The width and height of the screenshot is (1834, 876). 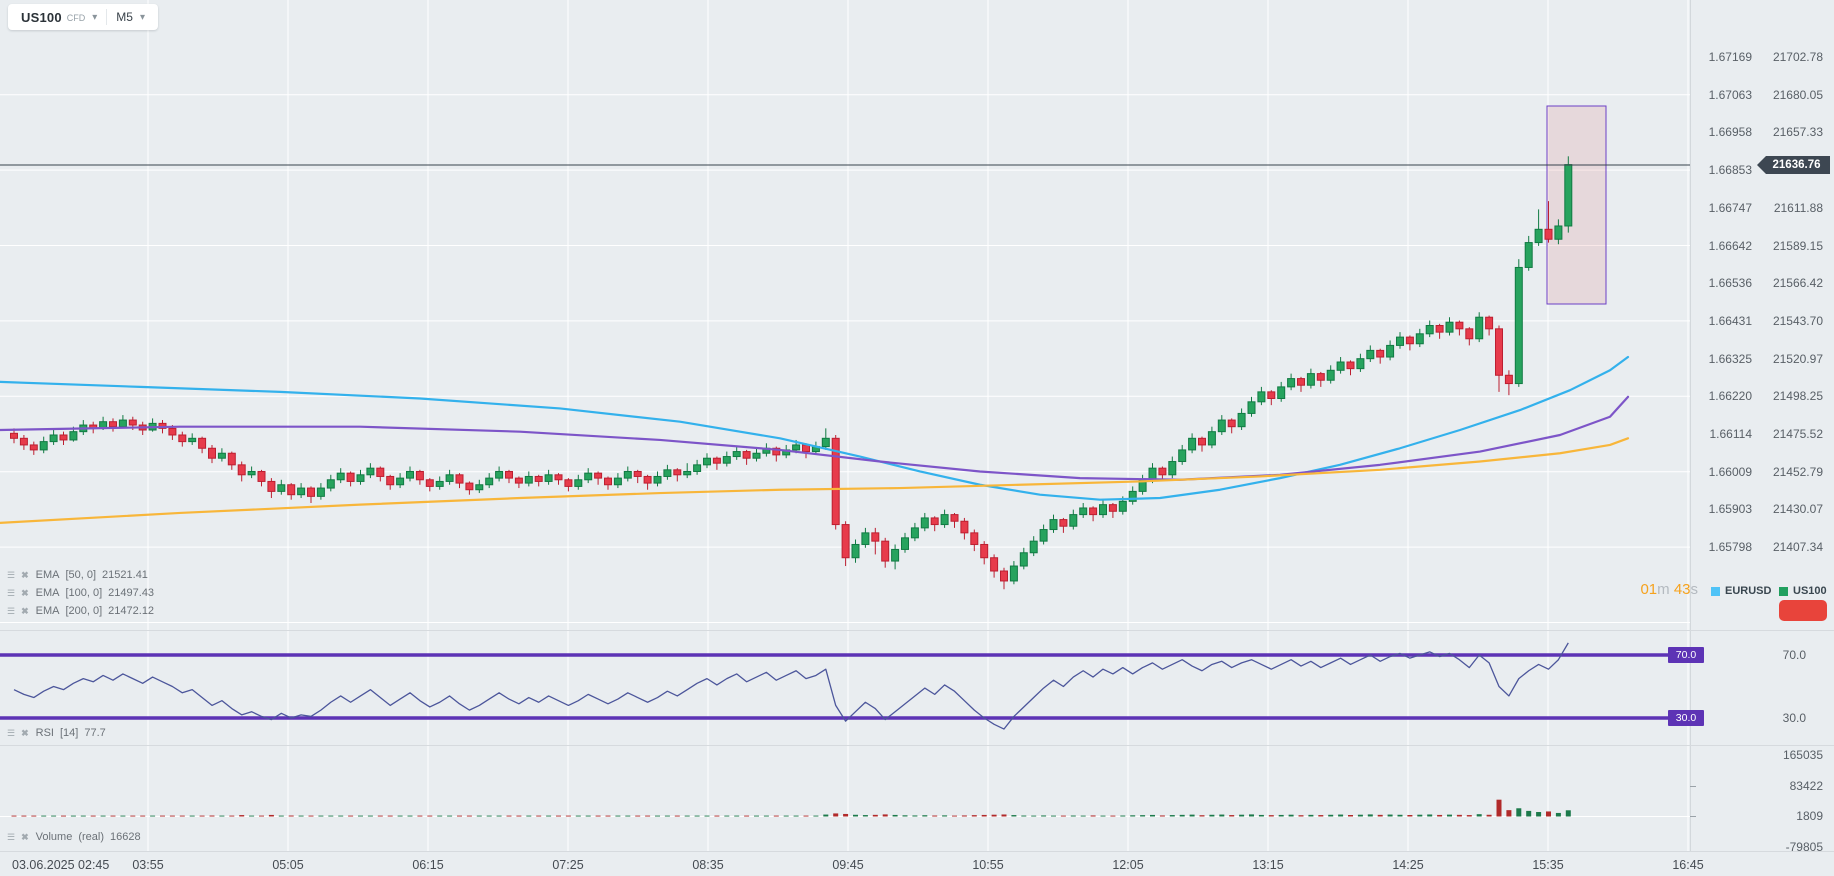 What do you see at coordinates (917, 851) in the screenshot?
I see `pane-separator-volume-timeaxis` at bounding box center [917, 851].